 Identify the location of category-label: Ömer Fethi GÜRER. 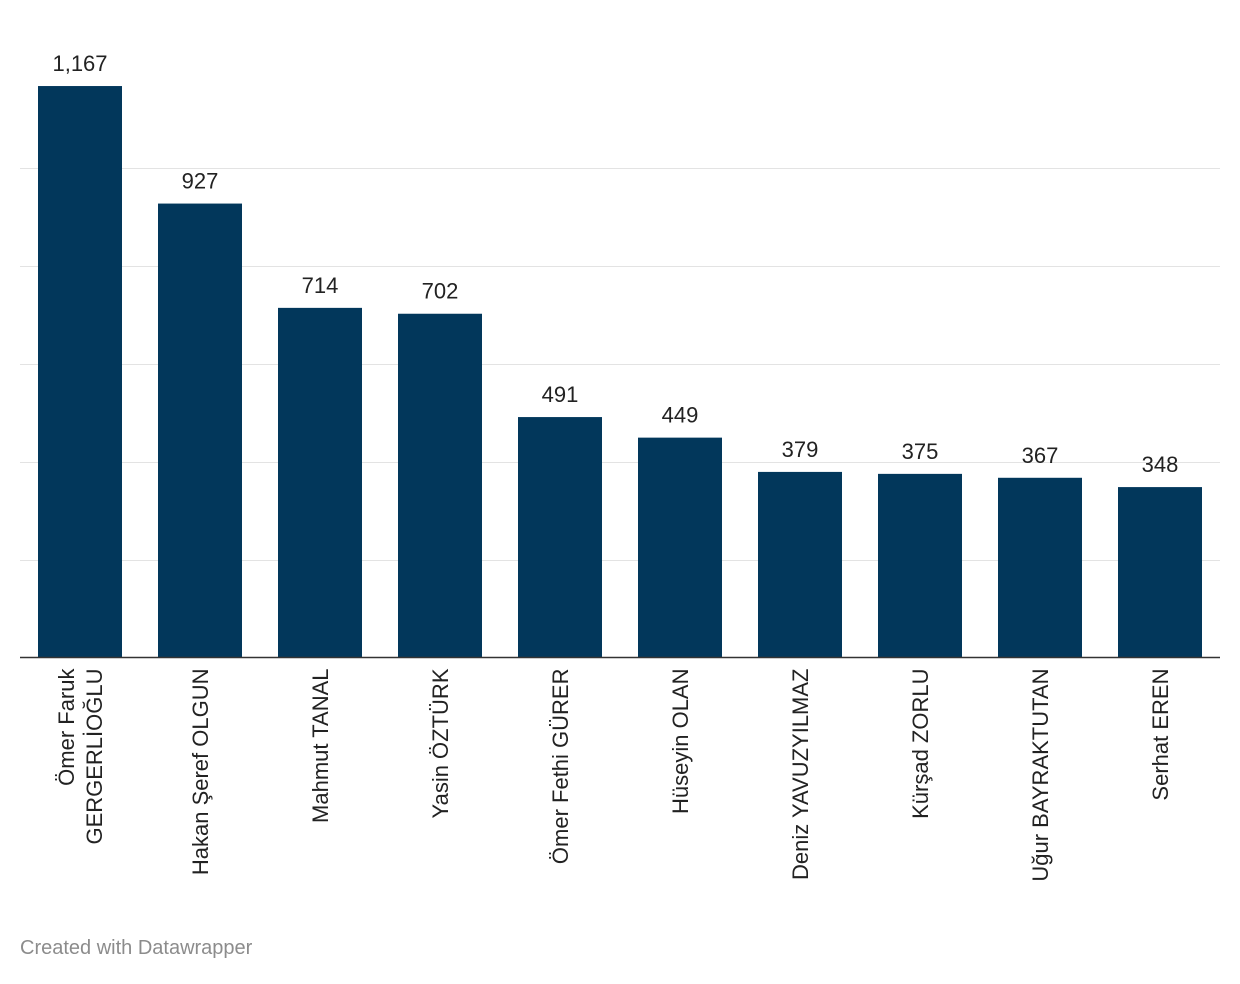
(560, 767).